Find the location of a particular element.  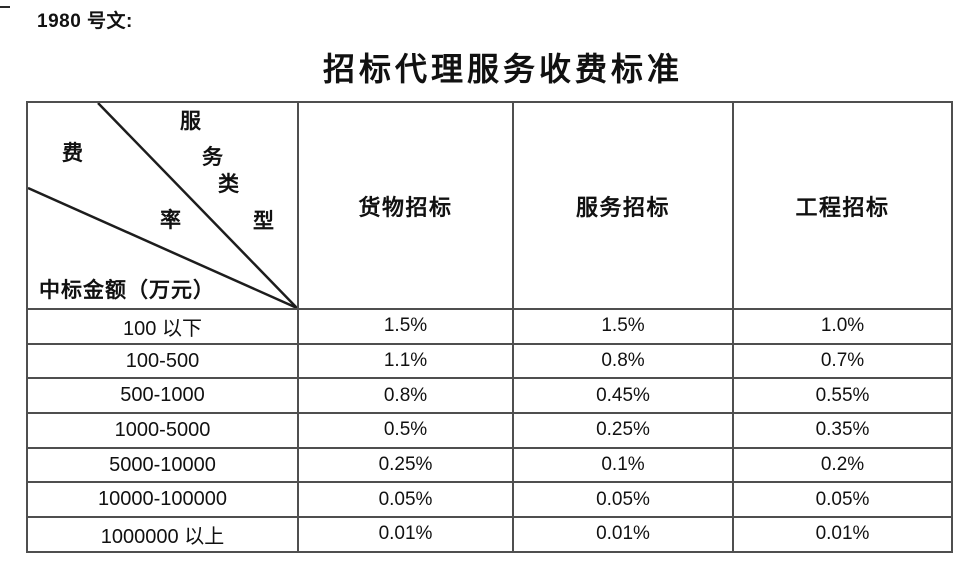

corner-service-char-4: 型 is located at coordinates (263, 221).